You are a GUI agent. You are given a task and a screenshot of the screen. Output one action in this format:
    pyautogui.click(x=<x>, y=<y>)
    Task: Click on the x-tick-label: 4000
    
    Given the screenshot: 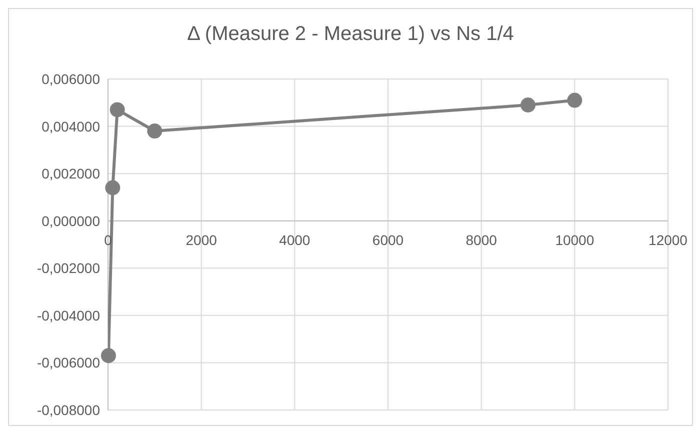 What is the action you would take?
    pyautogui.click(x=294, y=240)
    